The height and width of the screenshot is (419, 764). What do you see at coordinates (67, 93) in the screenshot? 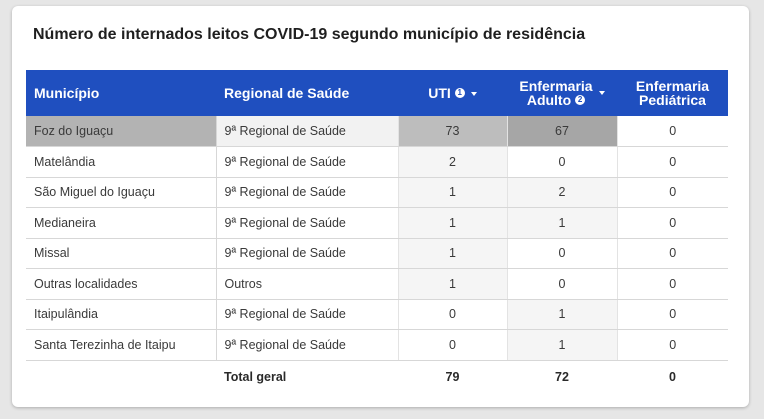
I see `col-header-municipio-label: Município` at bounding box center [67, 93].